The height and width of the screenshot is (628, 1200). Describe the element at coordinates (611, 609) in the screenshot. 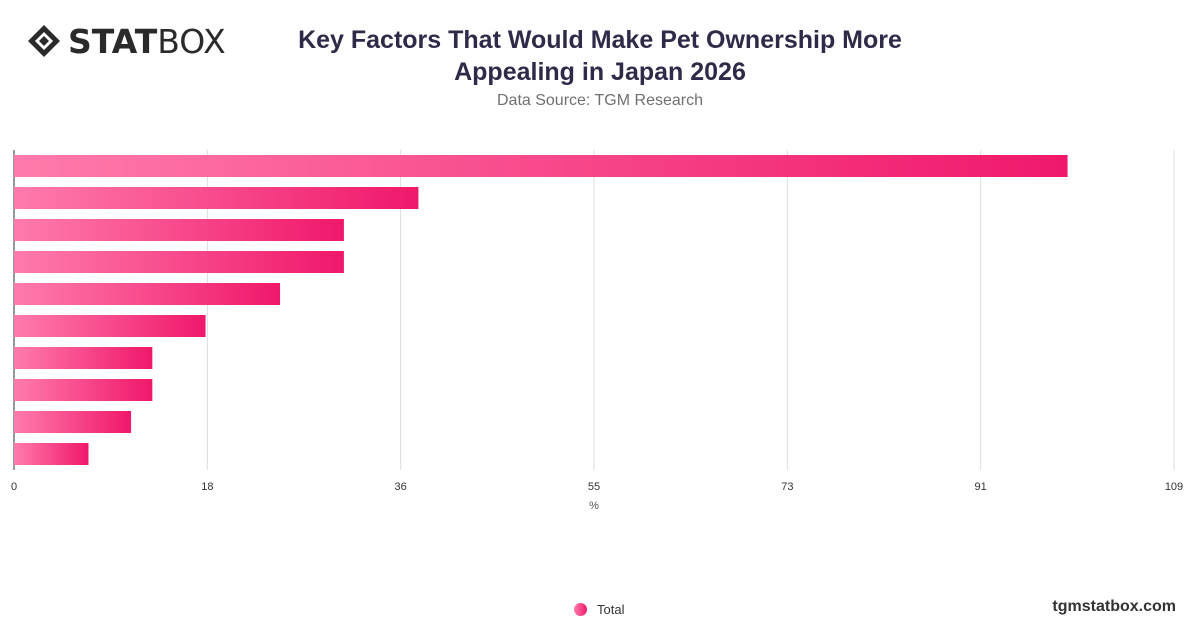

I see `legend-label-total: Total` at that location.